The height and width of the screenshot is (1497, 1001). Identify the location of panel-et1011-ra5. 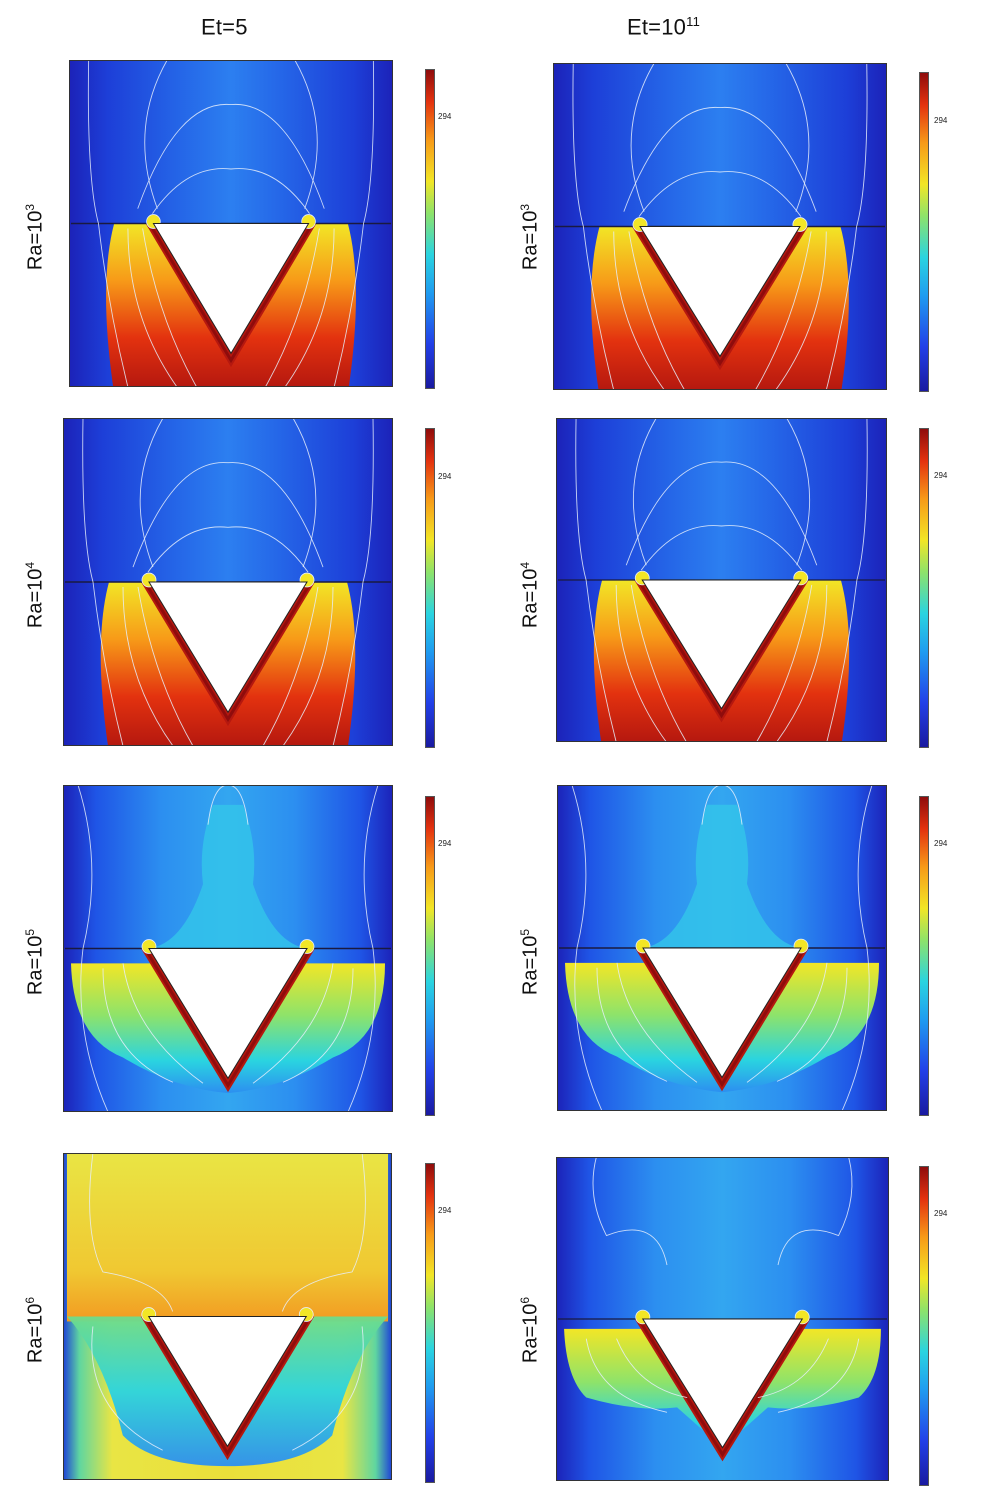
(722, 948).